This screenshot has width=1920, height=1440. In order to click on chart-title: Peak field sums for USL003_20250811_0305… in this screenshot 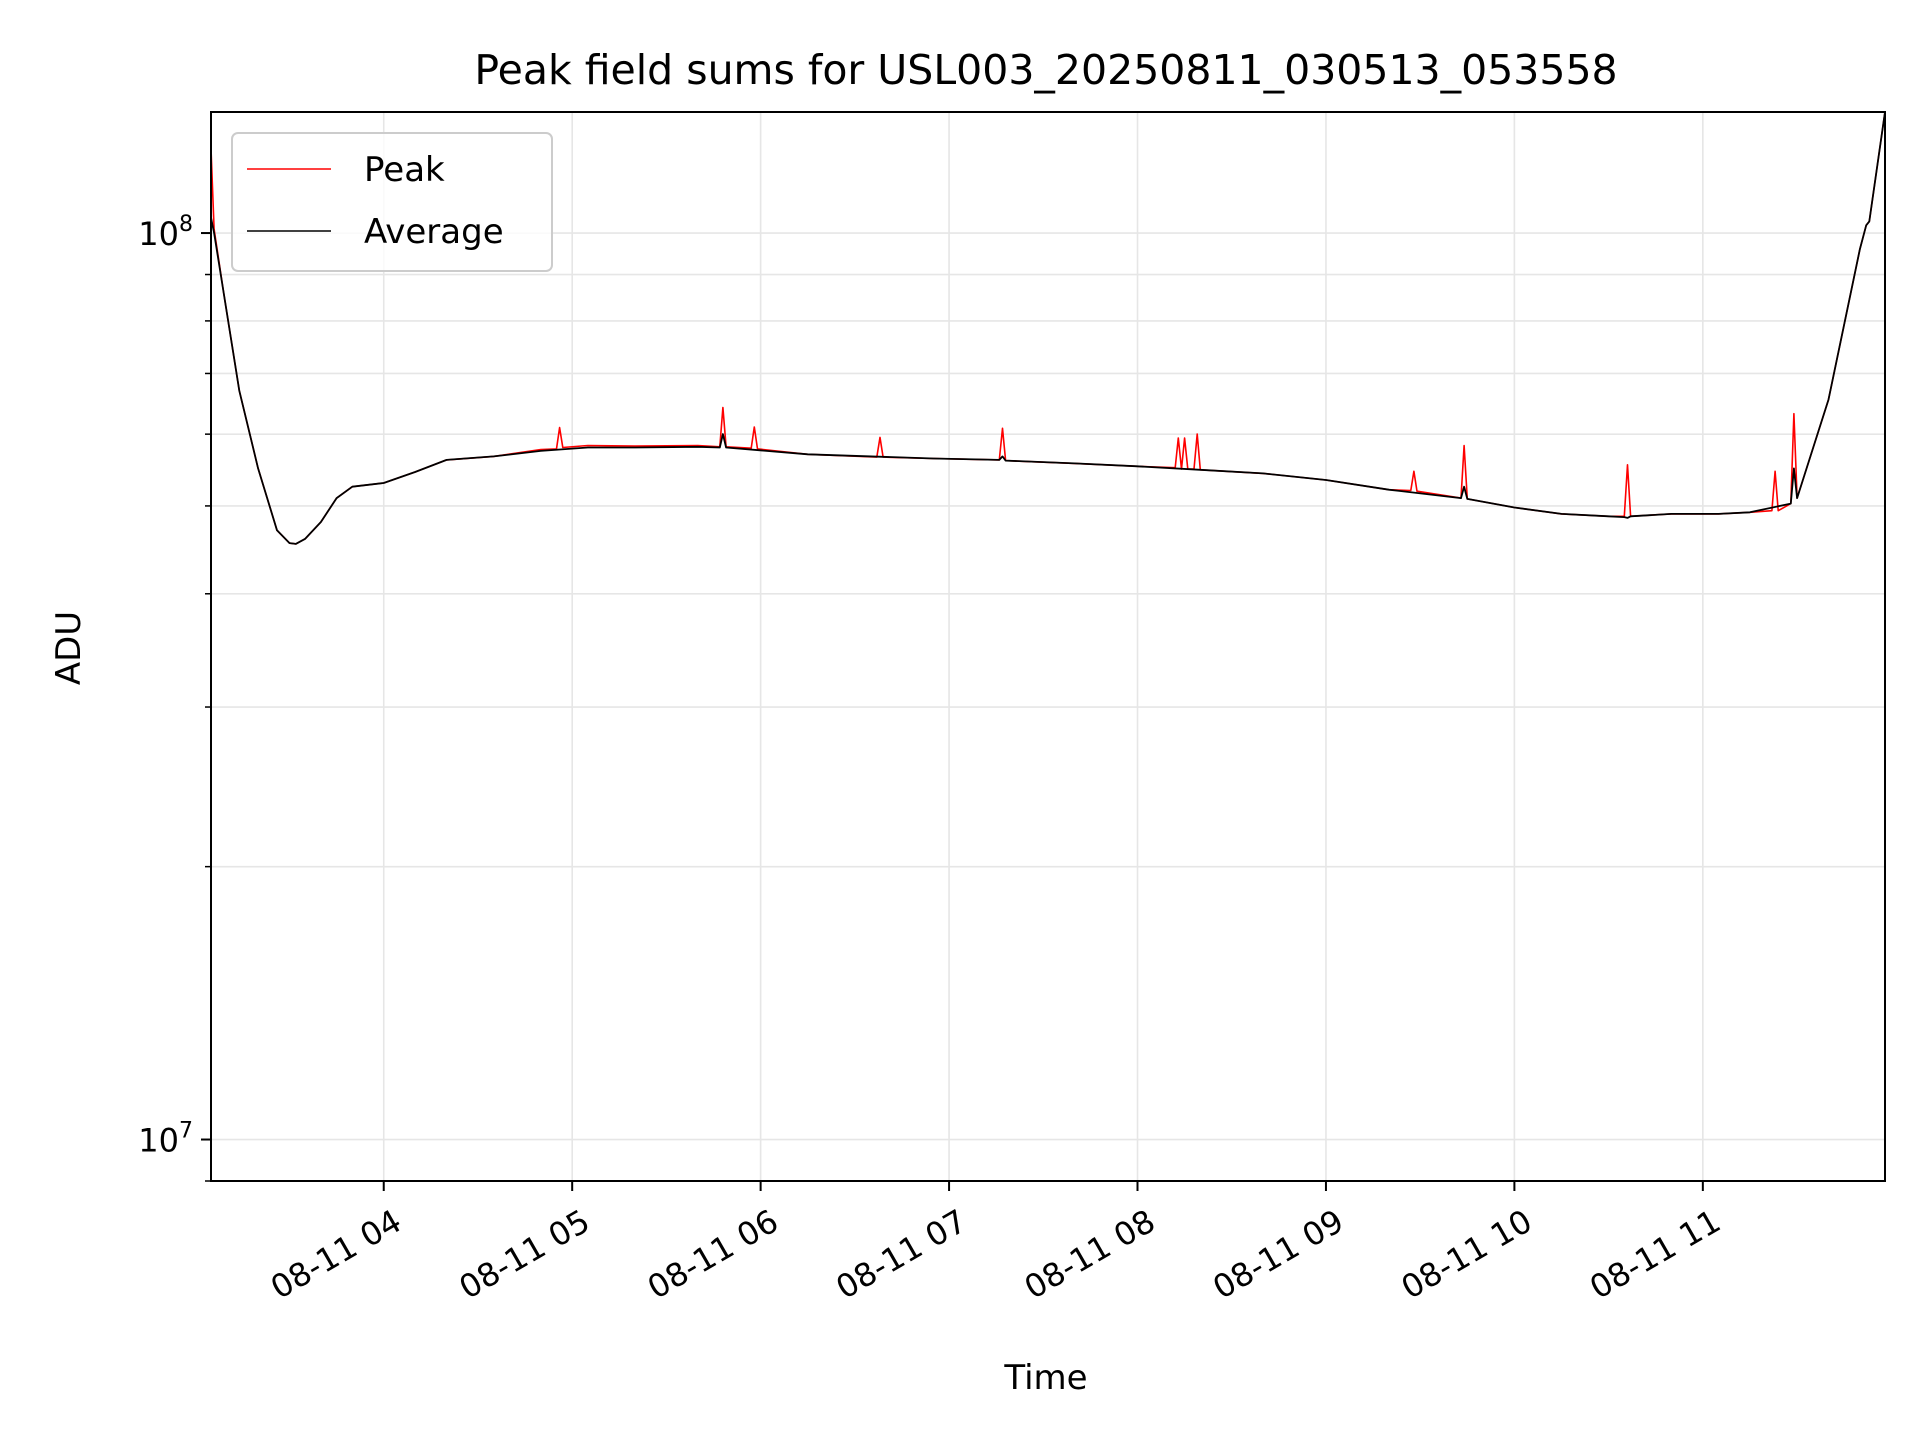, I will do `click(1045, 70)`.